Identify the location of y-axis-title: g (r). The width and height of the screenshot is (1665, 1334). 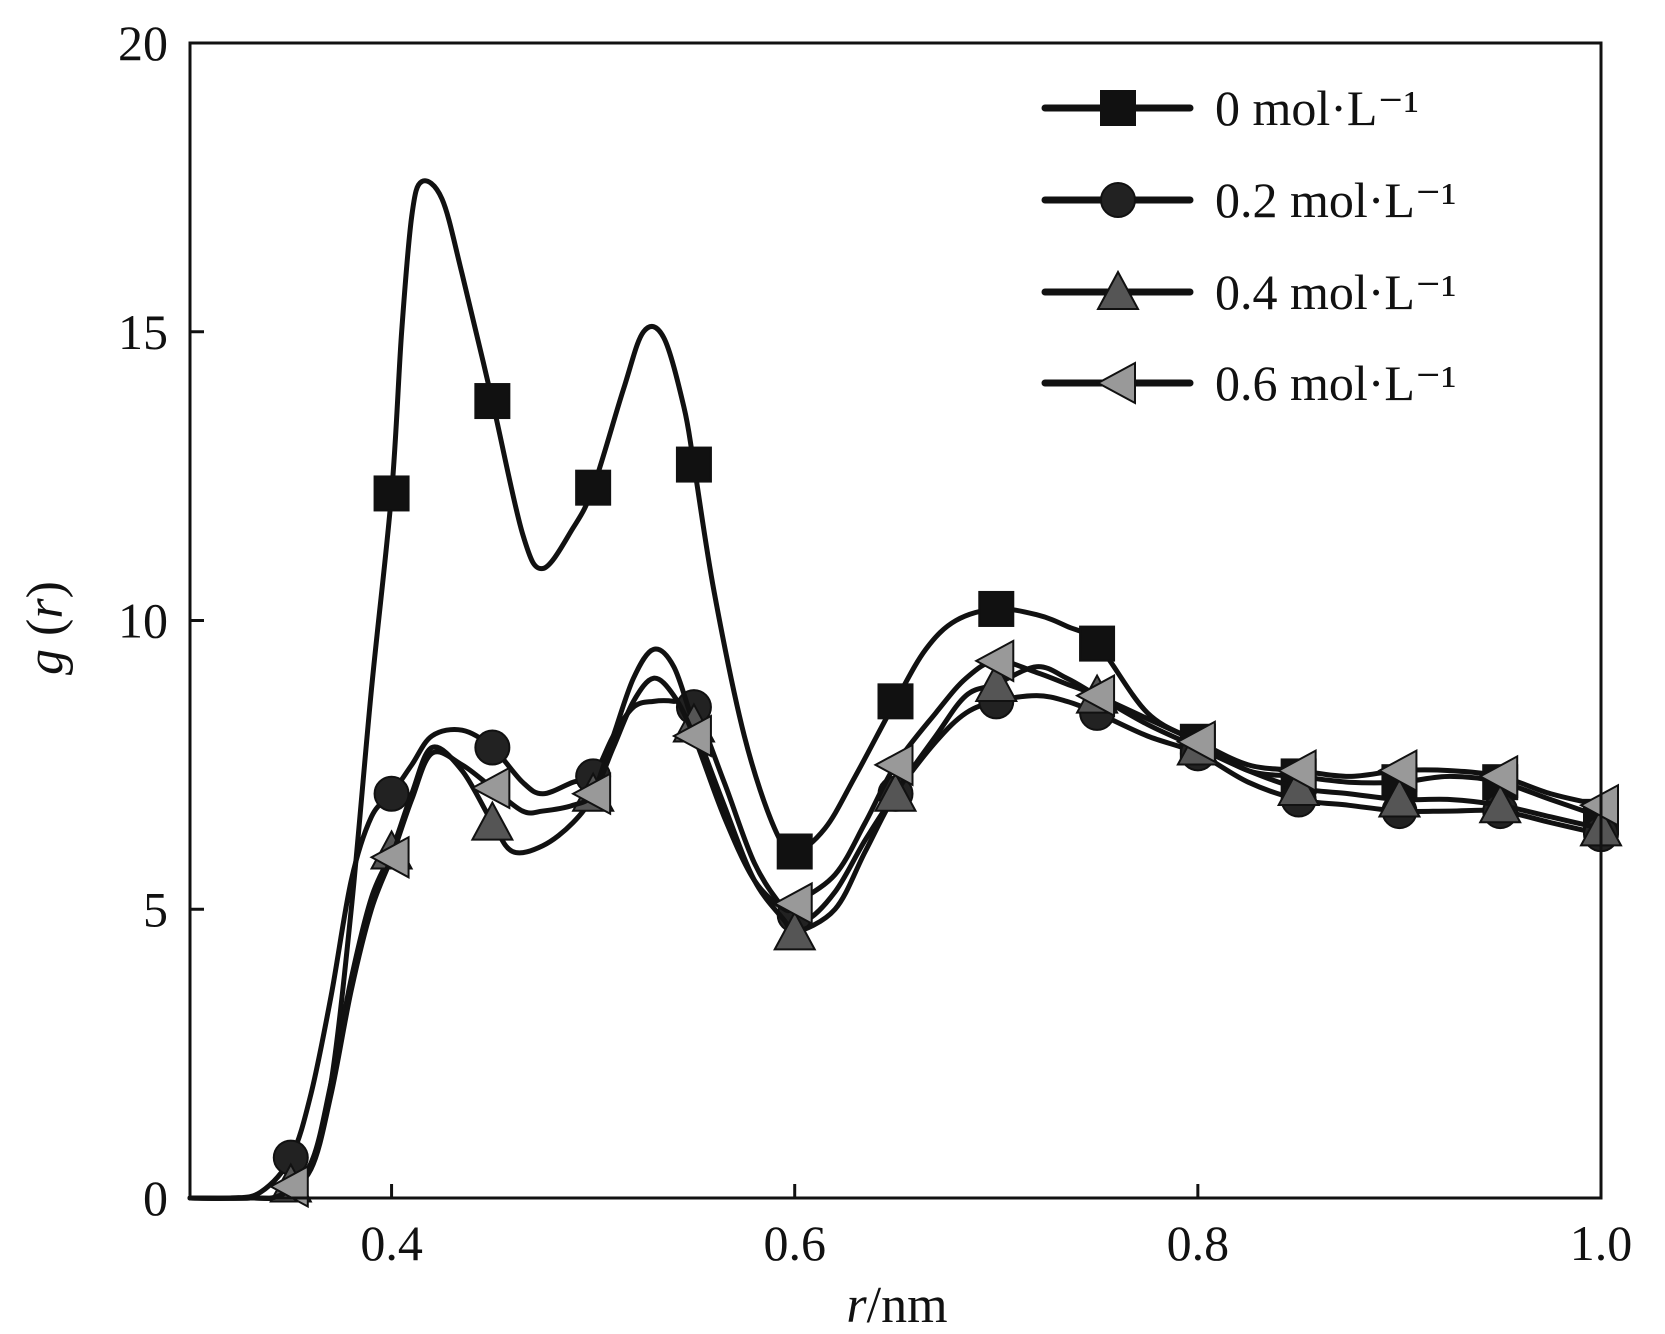
(45, 628).